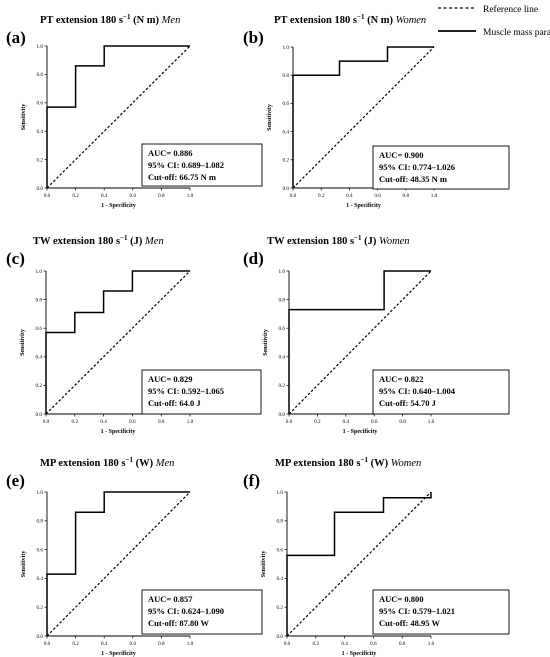  What do you see at coordinates (186, 165) in the screenshot?
I see `stats-line: 95% CI: 0.689–1.082` at bounding box center [186, 165].